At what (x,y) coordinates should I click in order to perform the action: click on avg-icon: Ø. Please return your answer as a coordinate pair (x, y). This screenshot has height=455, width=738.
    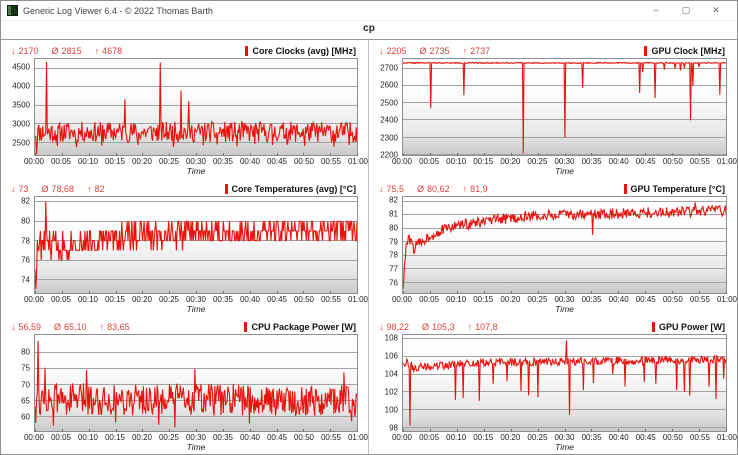
    Looking at the image, I should click on (55, 50).